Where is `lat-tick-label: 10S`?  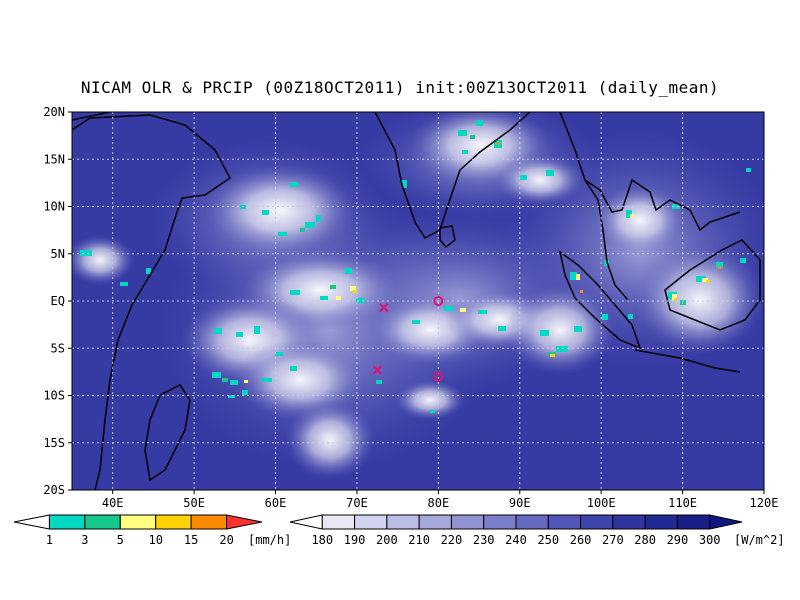
lat-tick-label: 10S is located at coordinates (54, 396).